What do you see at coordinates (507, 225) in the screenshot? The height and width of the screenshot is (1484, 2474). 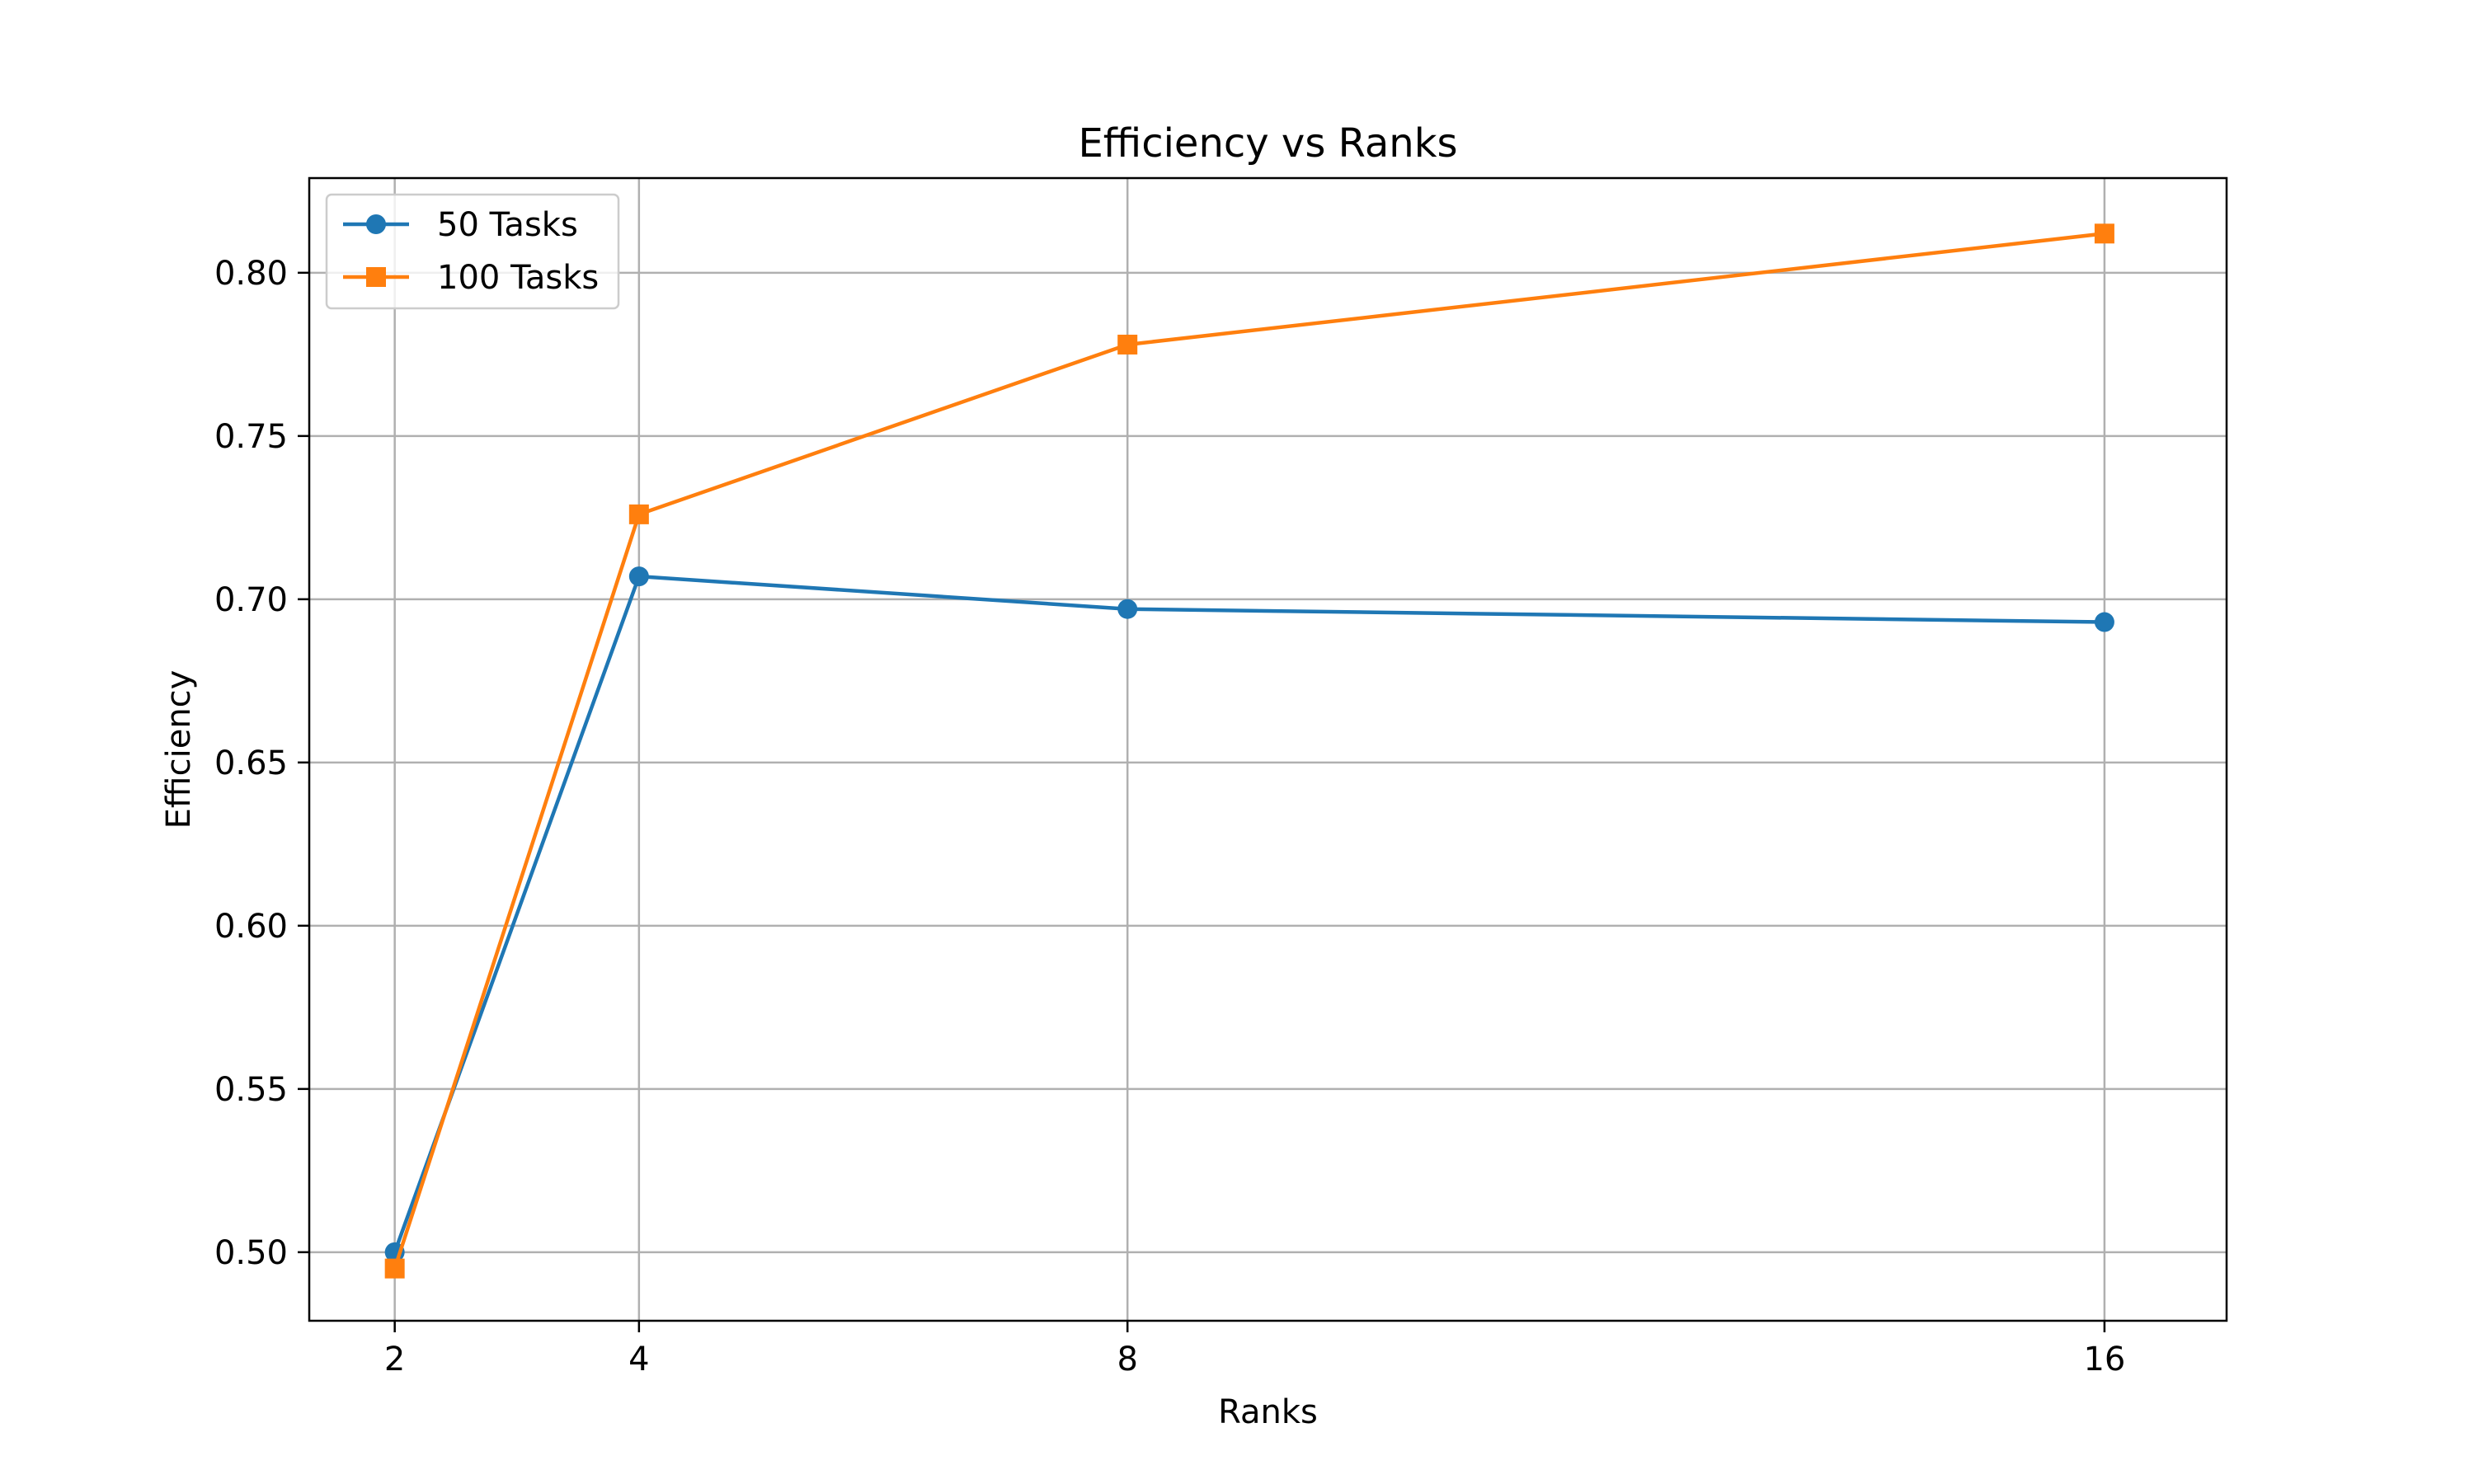 I see `legend-label-50-tasks: 50 Tasks` at bounding box center [507, 225].